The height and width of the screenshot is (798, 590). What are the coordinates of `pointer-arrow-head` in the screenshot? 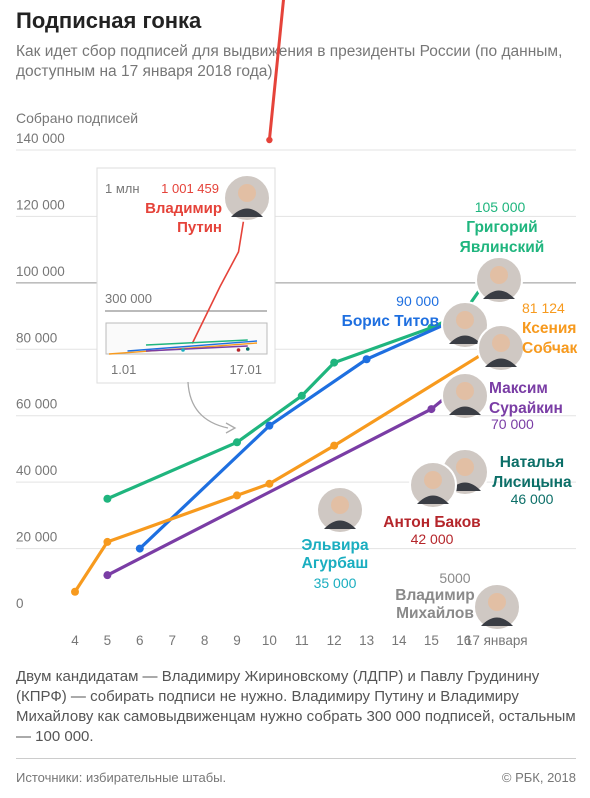 It's located at (231, 428).